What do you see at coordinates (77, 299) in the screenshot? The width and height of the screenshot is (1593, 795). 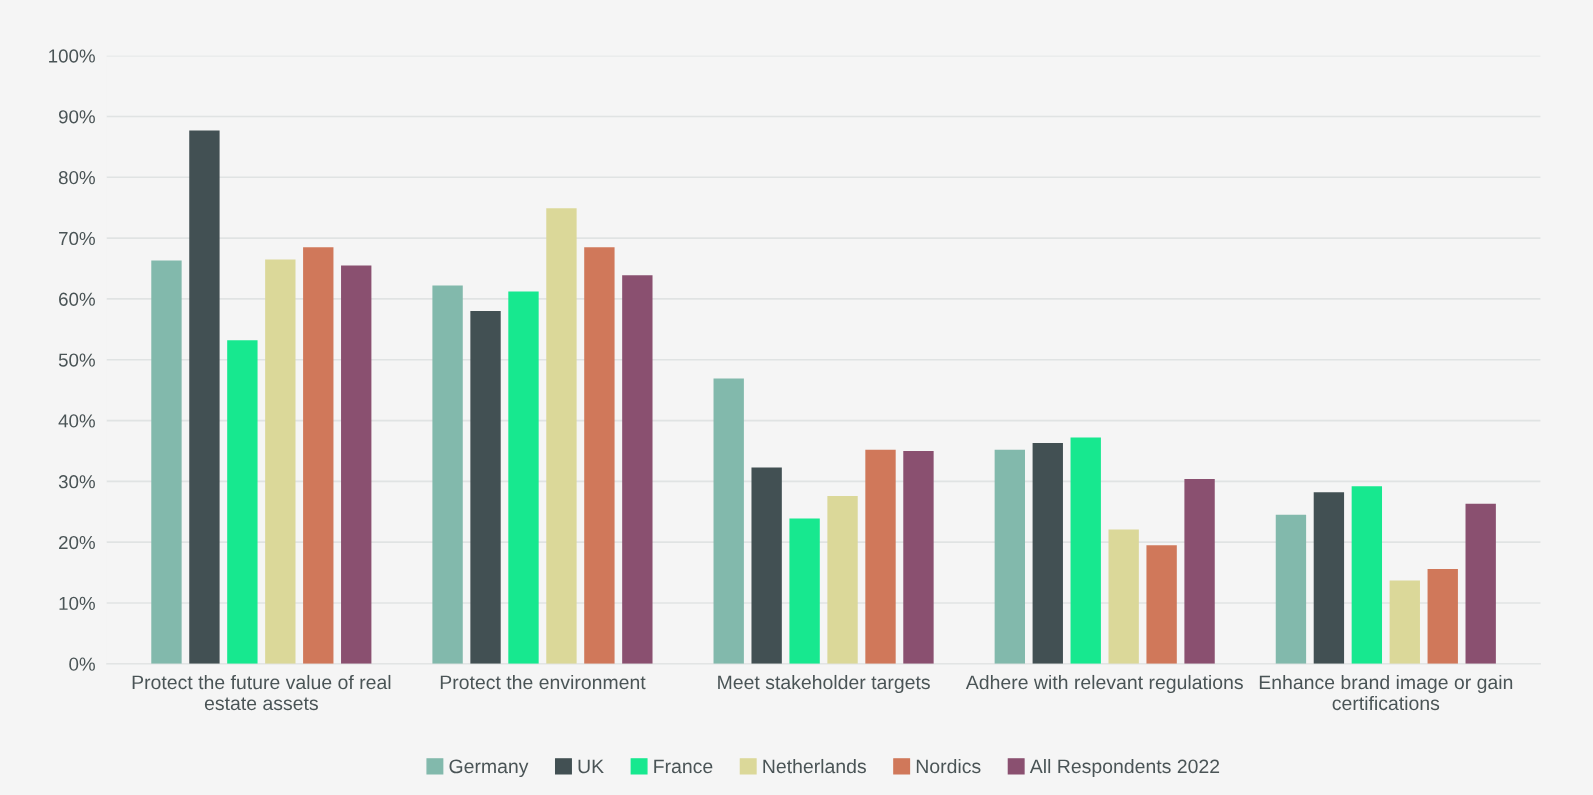 I see `y-tick-label: 60%` at bounding box center [77, 299].